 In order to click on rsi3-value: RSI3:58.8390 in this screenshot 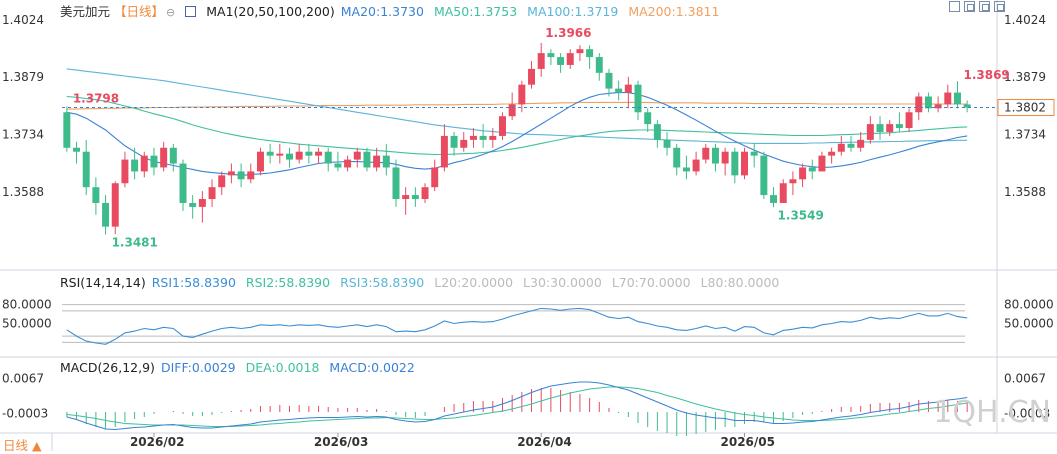, I will do `click(382, 282)`.